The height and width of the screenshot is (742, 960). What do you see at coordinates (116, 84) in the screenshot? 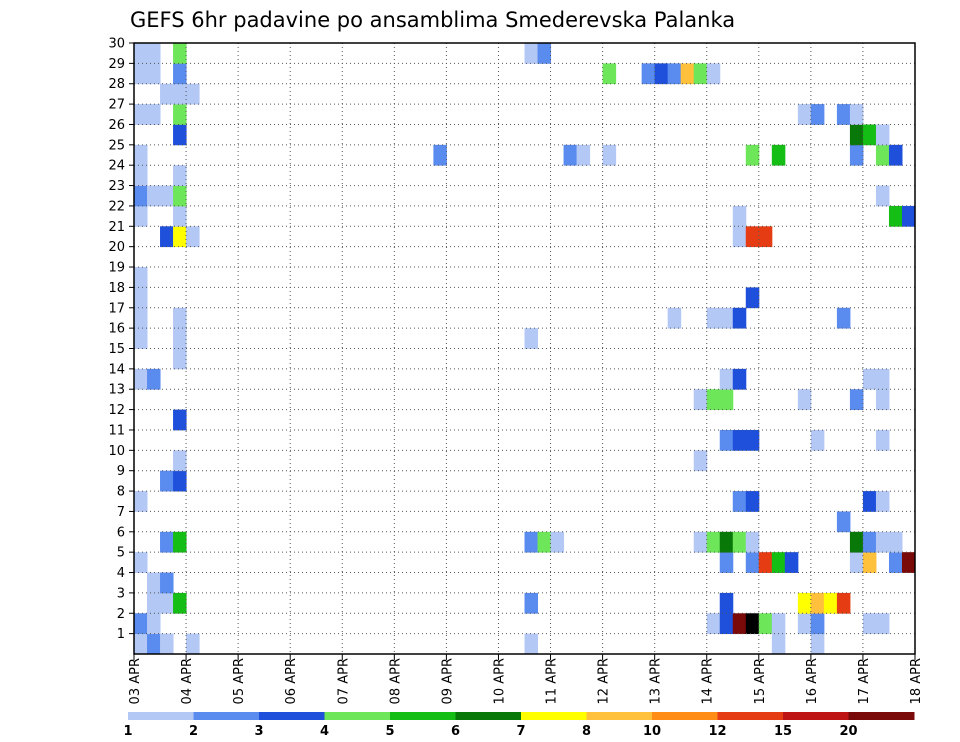
I see `y-tick-label: 28` at bounding box center [116, 84].